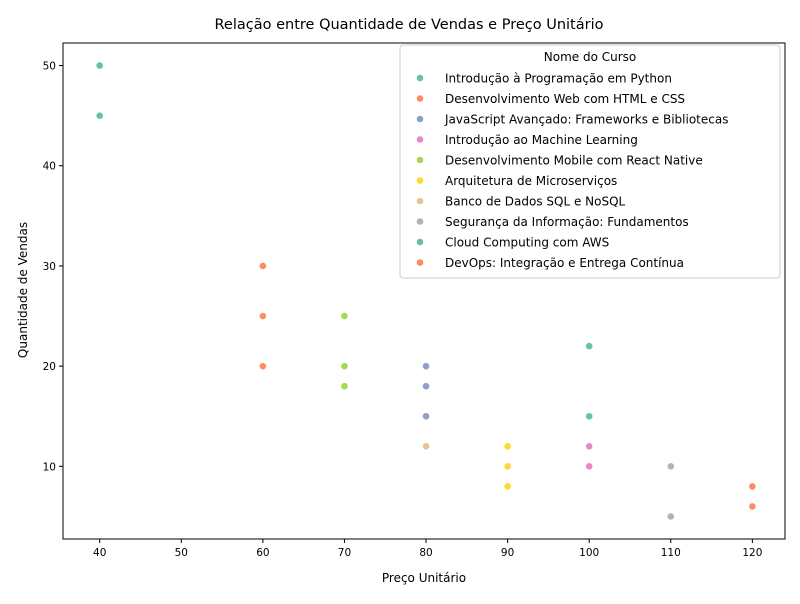 Image resolution: width=800 pixels, height=604 pixels. Describe the element at coordinates (49, 67) in the screenshot. I see `y-tick-label-4: 50` at that location.